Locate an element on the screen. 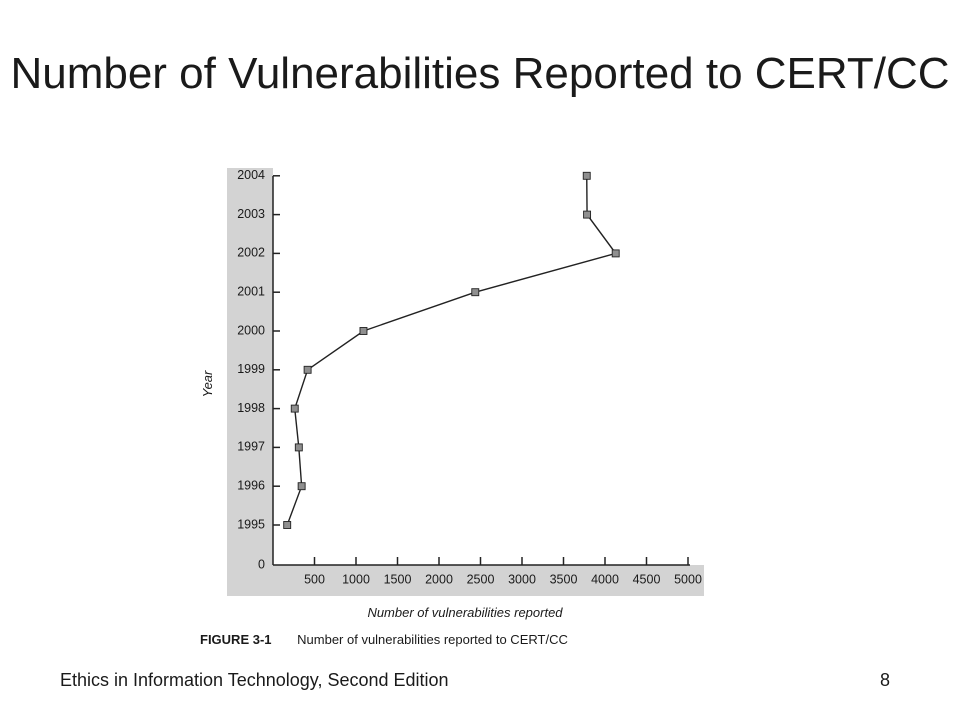 Image resolution: width=960 pixels, height=720 pixels. y-axis-label: Year is located at coordinates (207, 383).